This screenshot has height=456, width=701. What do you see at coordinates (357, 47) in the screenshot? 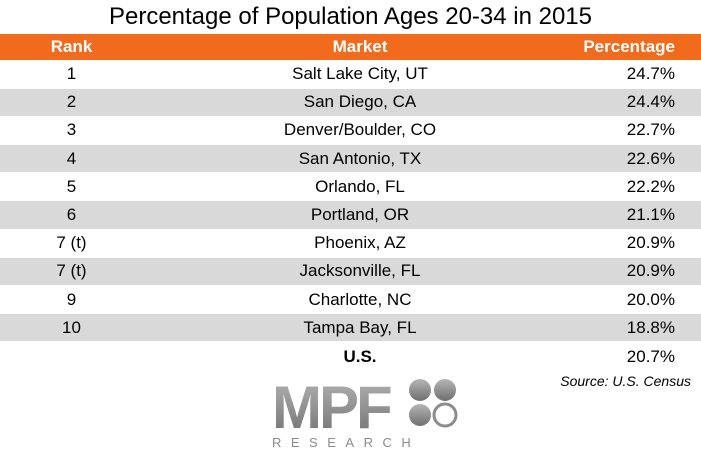
I see `column-header-market: Market` at bounding box center [357, 47].